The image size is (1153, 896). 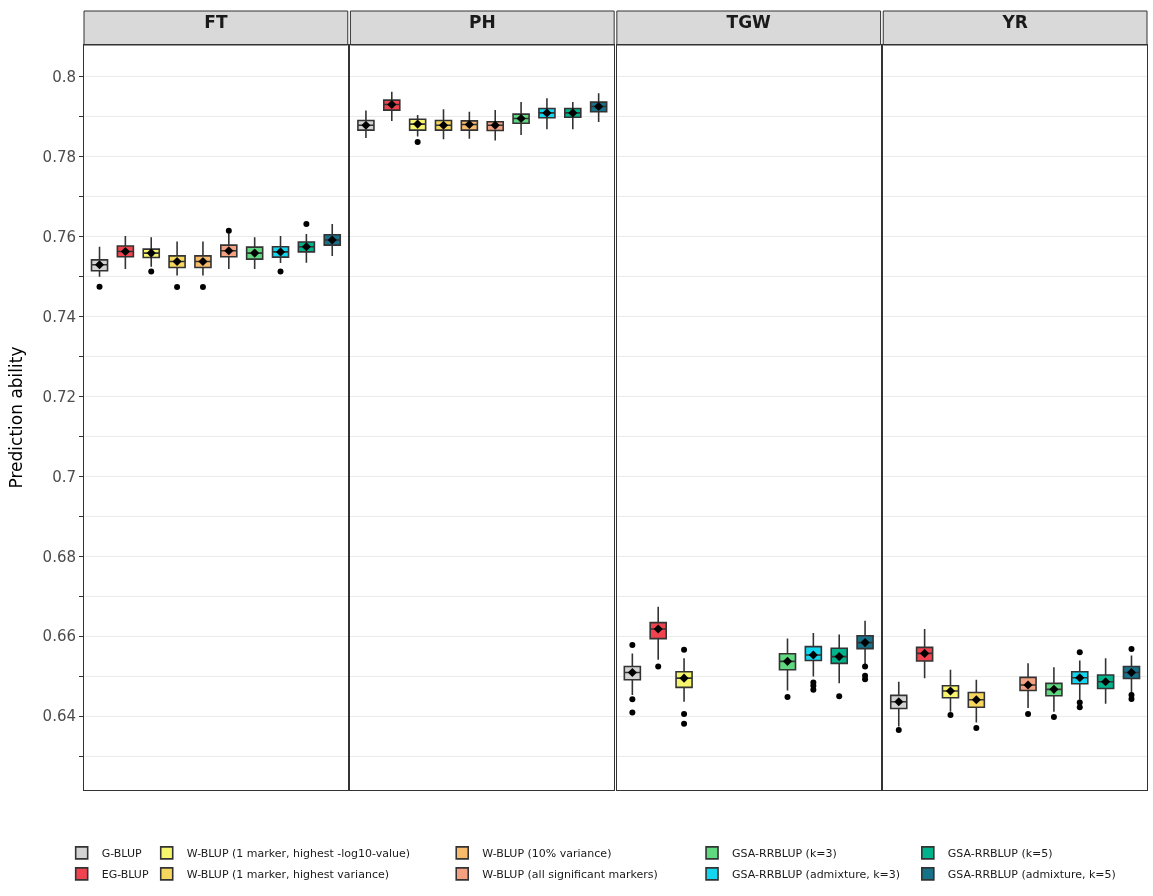 What do you see at coordinates (59, 157) in the screenshot?
I see `y-tick-label: 0.78` at bounding box center [59, 157].